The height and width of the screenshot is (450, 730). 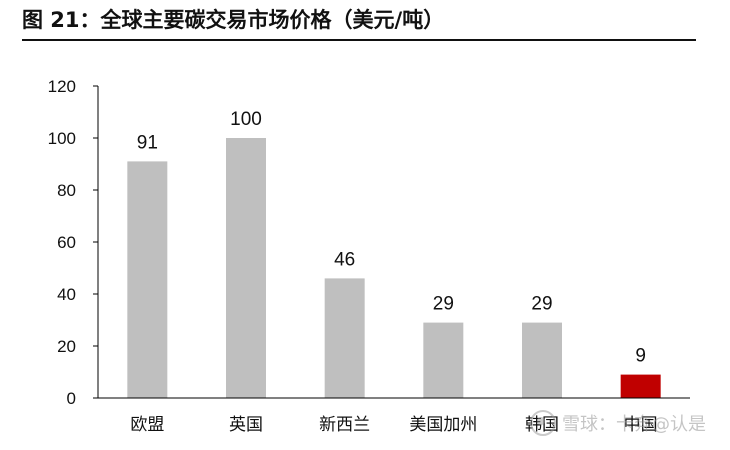 What do you see at coordinates (443, 304) in the screenshot?
I see `data-label-4: 29` at bounding box center [443, 304].